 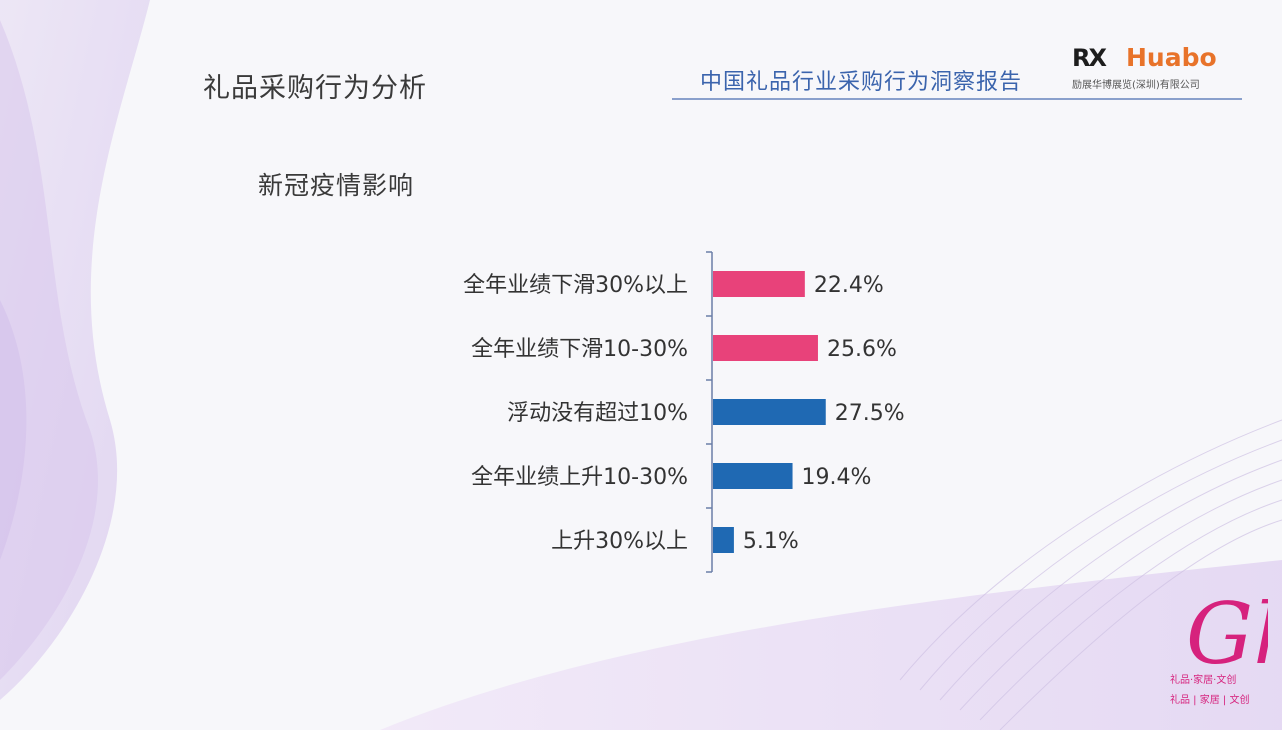 What do you see at coordinates (619, 541) in the screenshot?
I see `category-label: 上升30%以上` at bounding box center [619, 541].